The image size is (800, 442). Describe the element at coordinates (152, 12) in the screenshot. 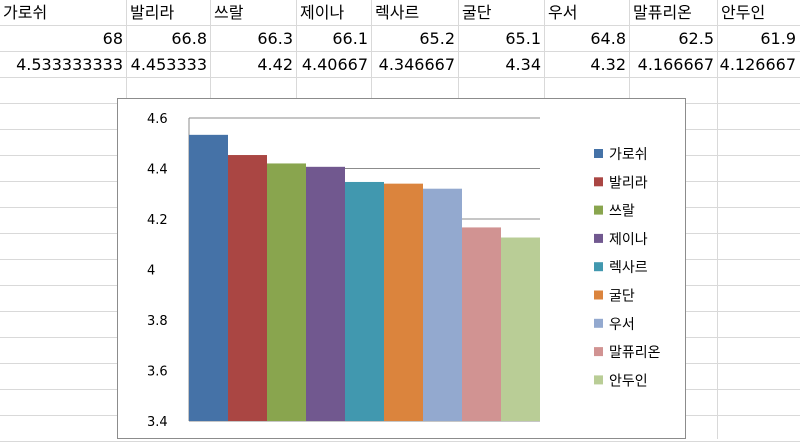

I see `cell-header-row-1: 발리라` at that location.